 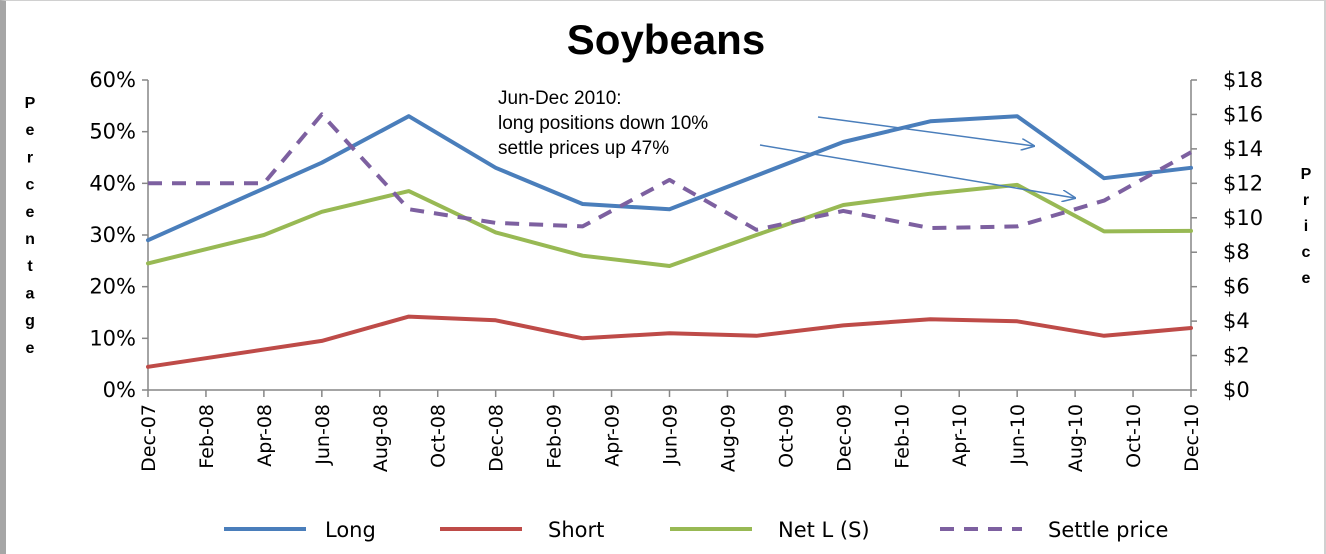 What do you see at coordinates (119, 390) in the screenshot?
I see `y-tick-left-label: 0%` at bounding box center [119, 390].